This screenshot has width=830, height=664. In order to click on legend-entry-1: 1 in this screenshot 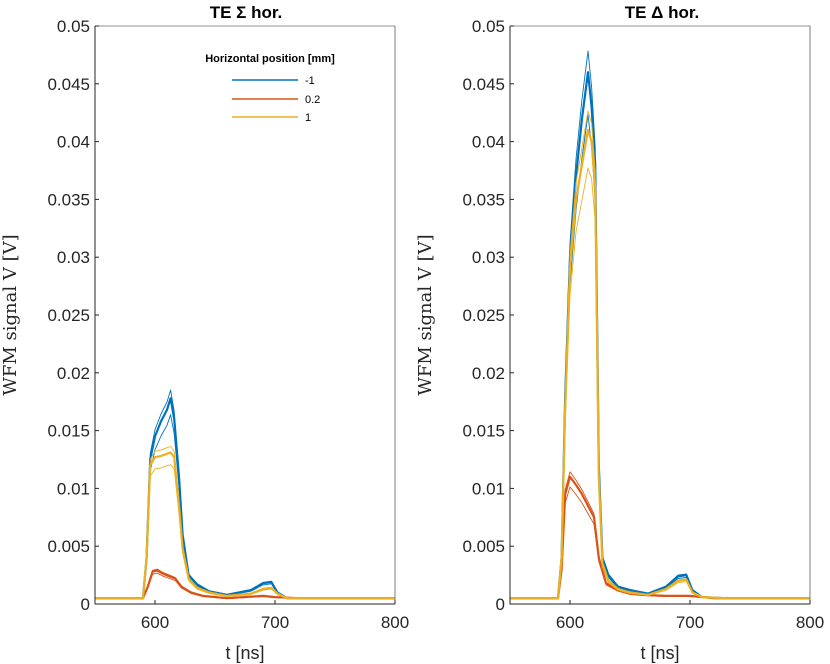, I will do `click(308, 118)`.